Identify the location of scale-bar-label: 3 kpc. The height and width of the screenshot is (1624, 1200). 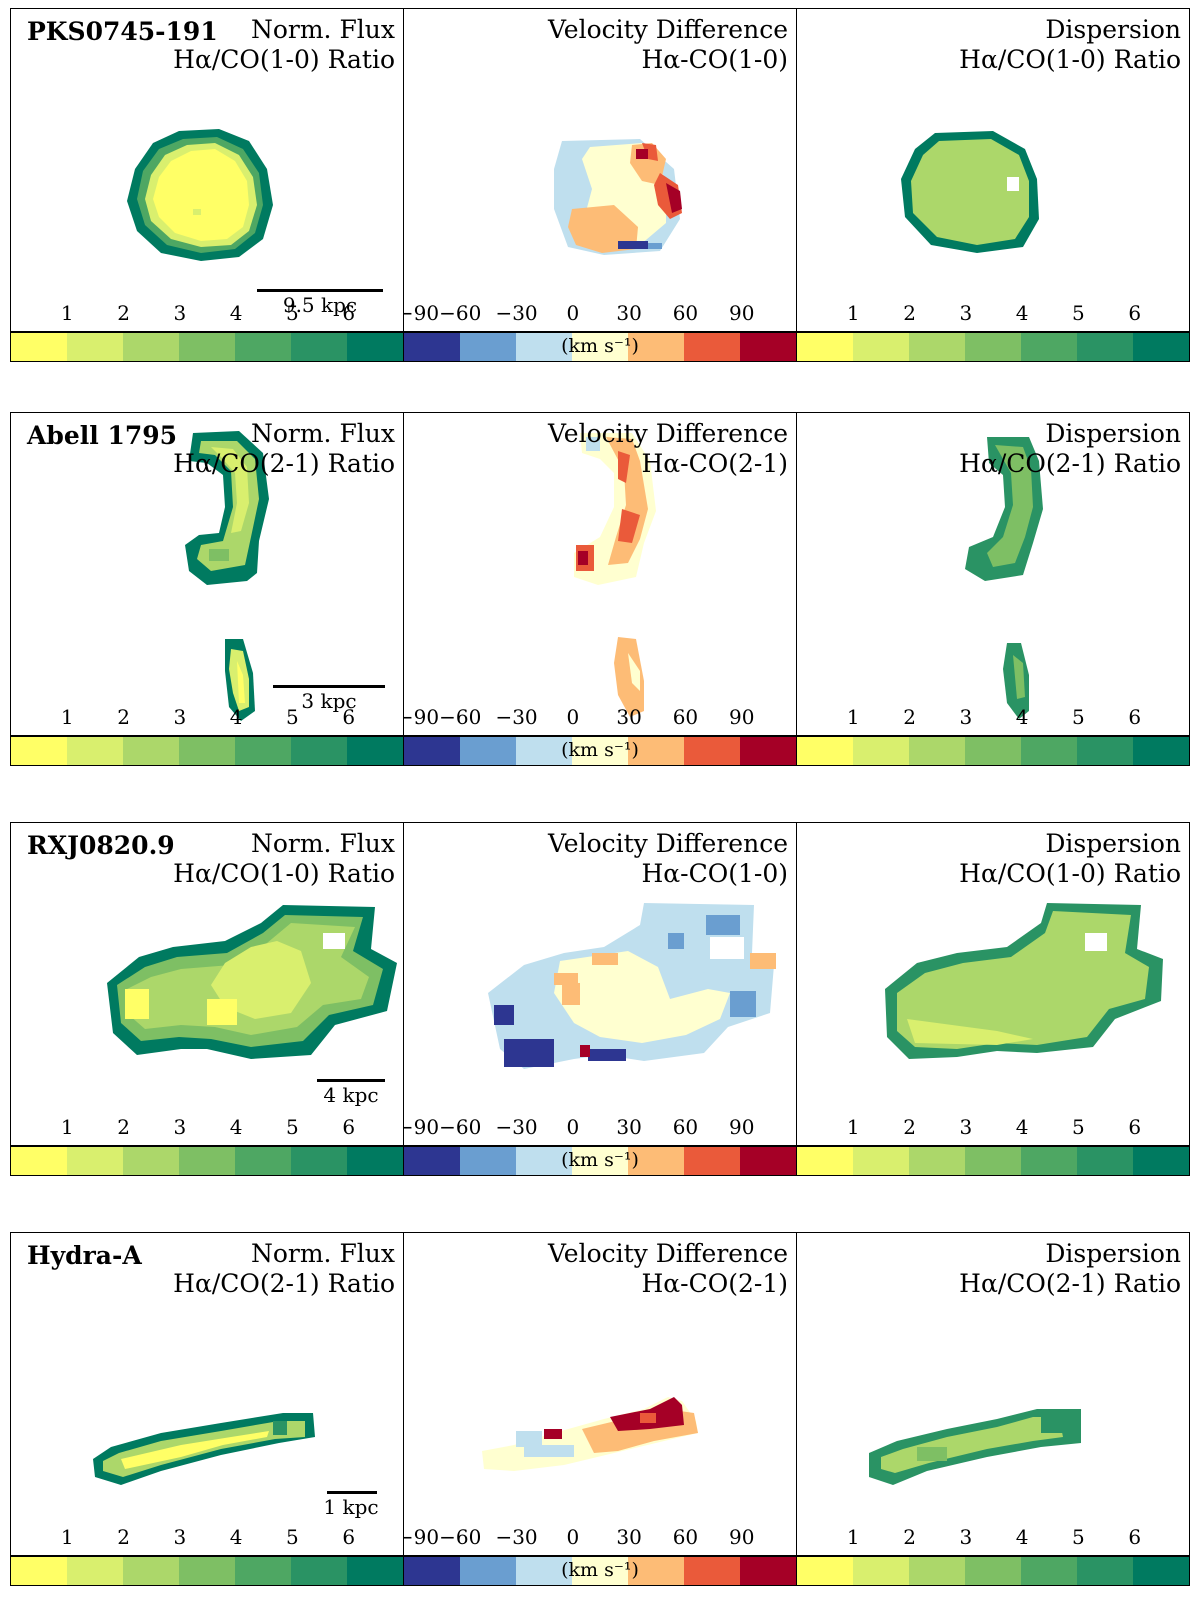
(329, 701).